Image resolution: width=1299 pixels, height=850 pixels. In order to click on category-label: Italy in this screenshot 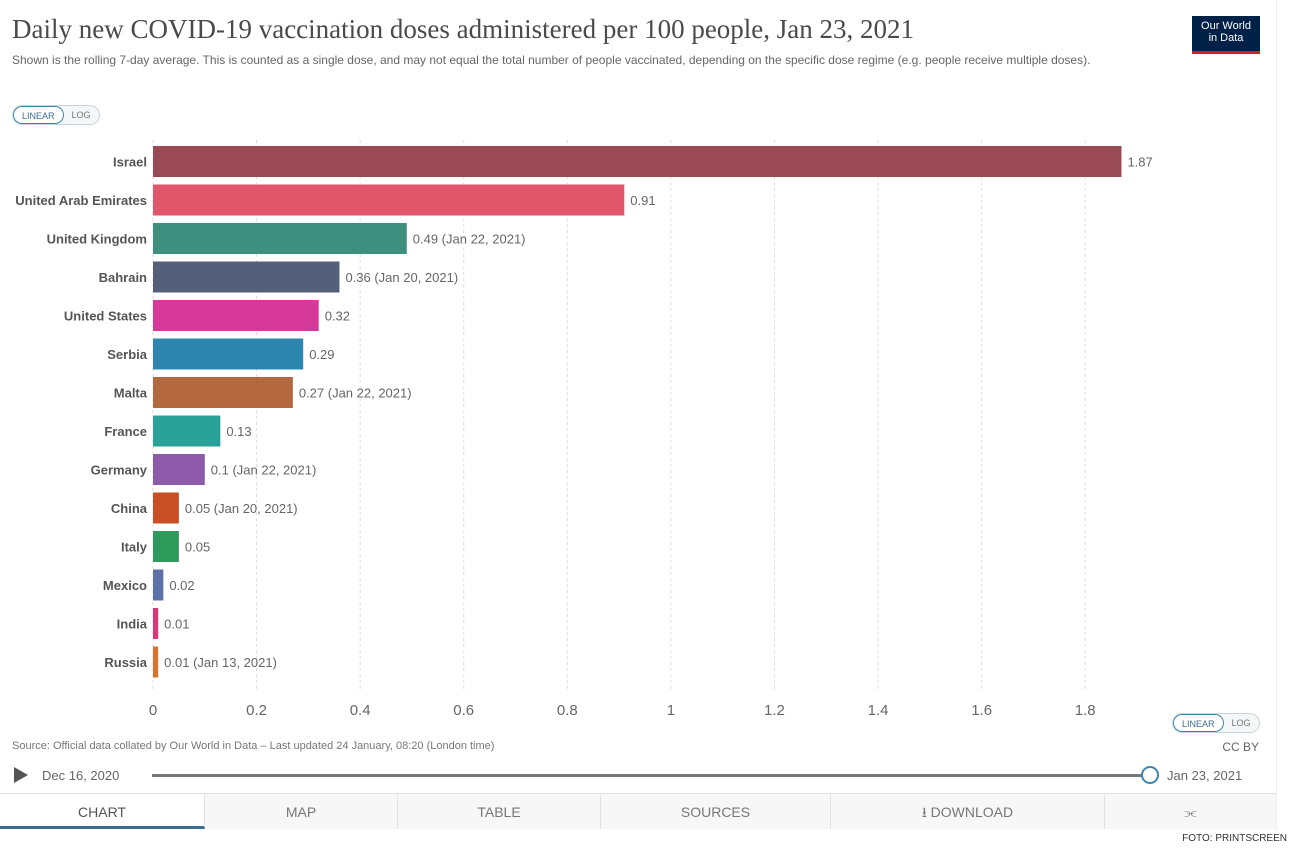, I will do `click(134, 547)`.